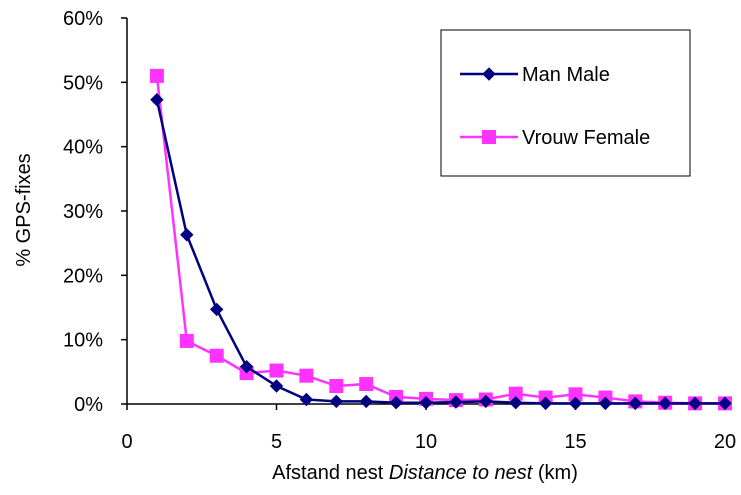 The image size is (741, 495). Describe the element at coordinates (83, 83) in the screenshot. I see `y-tick-label: 50%` at that location.